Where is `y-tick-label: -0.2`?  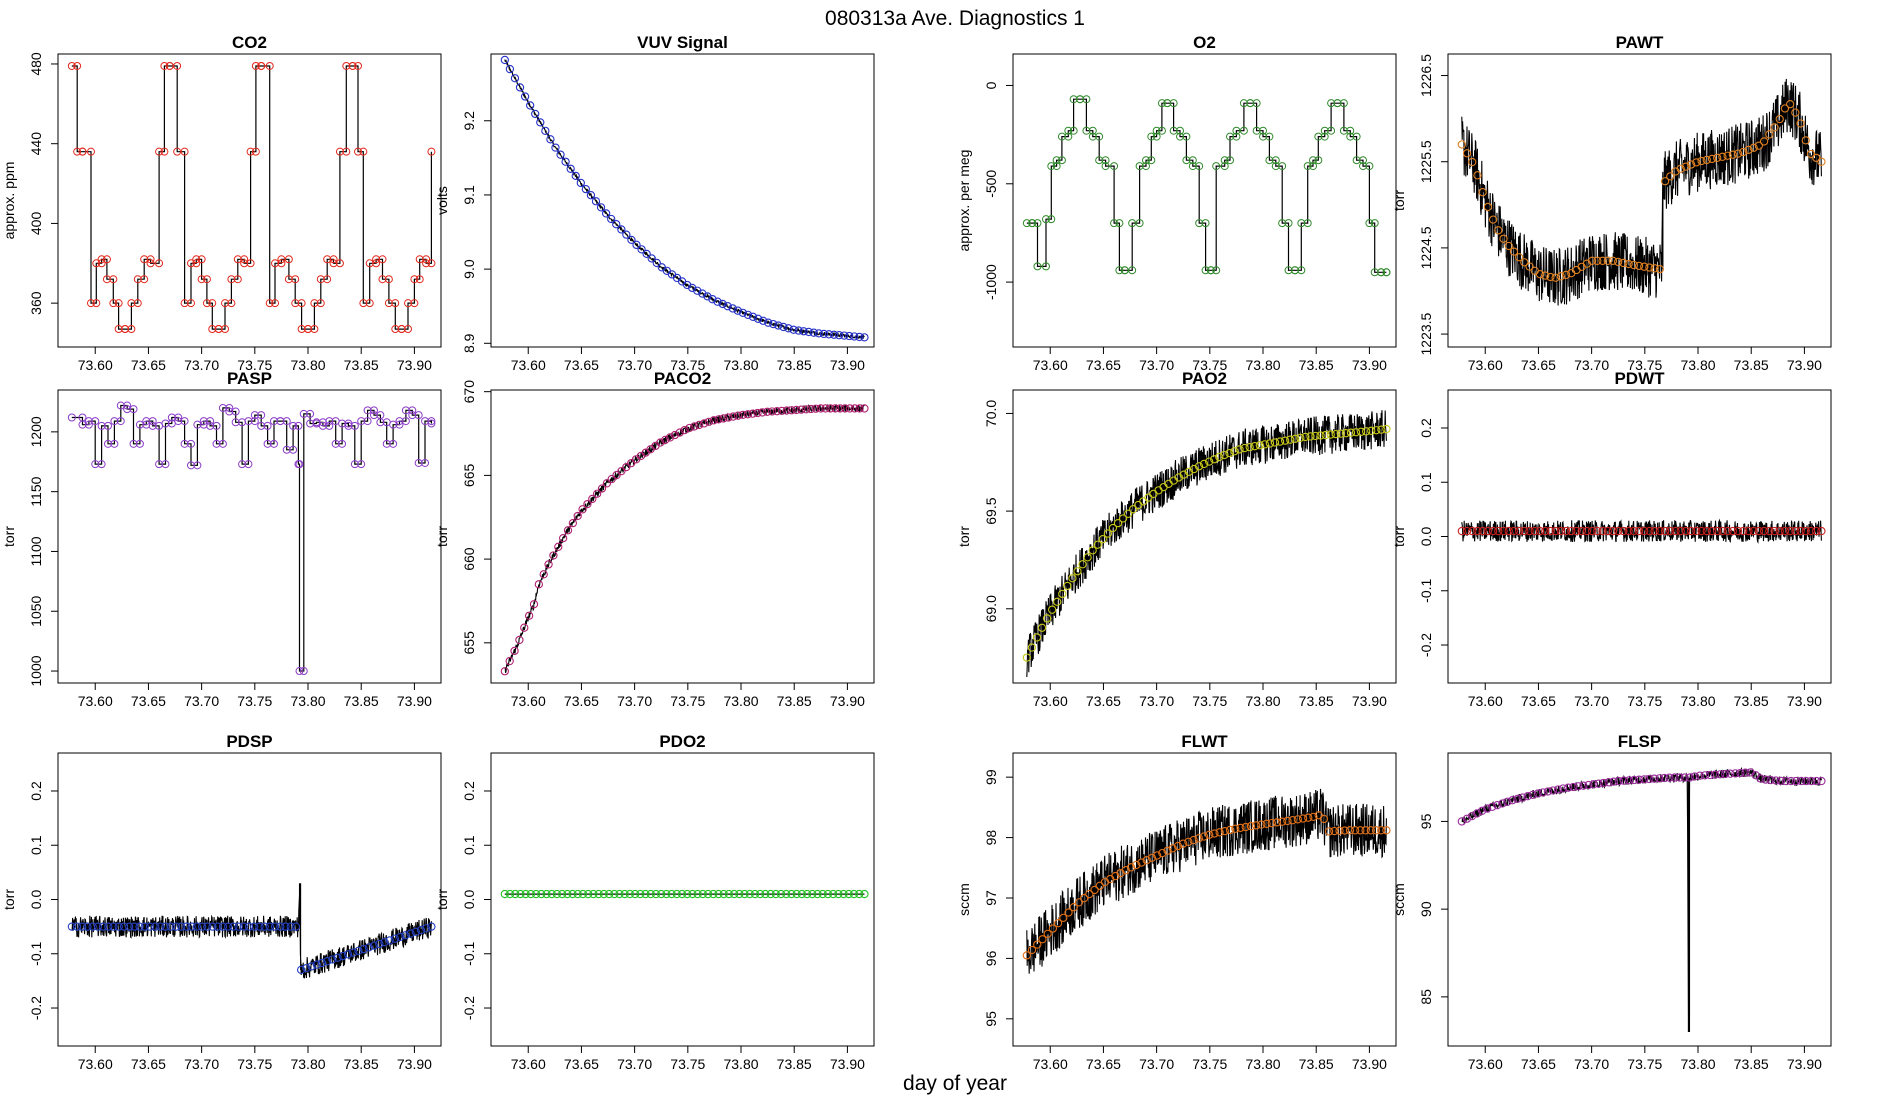 y-tick-label: -0.2 is located at coordinates (36, 1008).